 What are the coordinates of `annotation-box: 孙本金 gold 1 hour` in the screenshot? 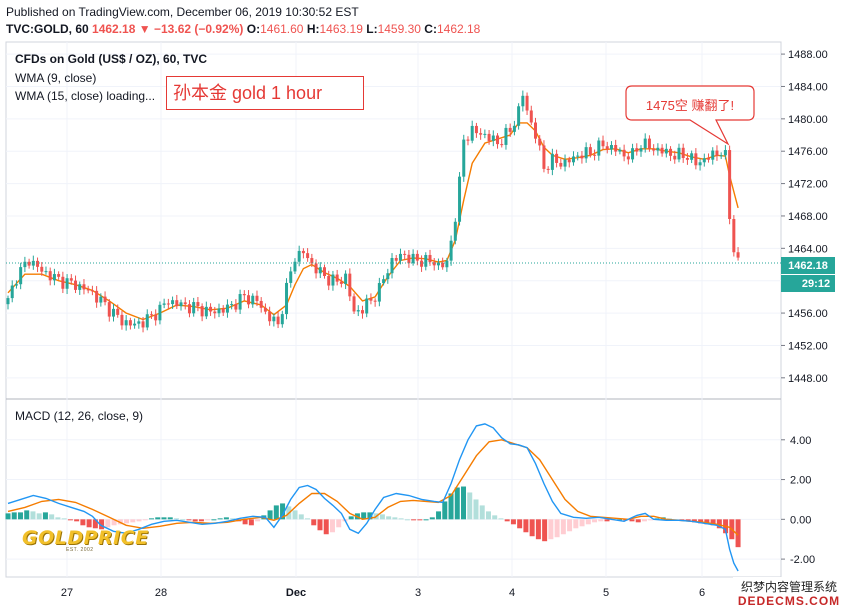 It's located at (265, 93).